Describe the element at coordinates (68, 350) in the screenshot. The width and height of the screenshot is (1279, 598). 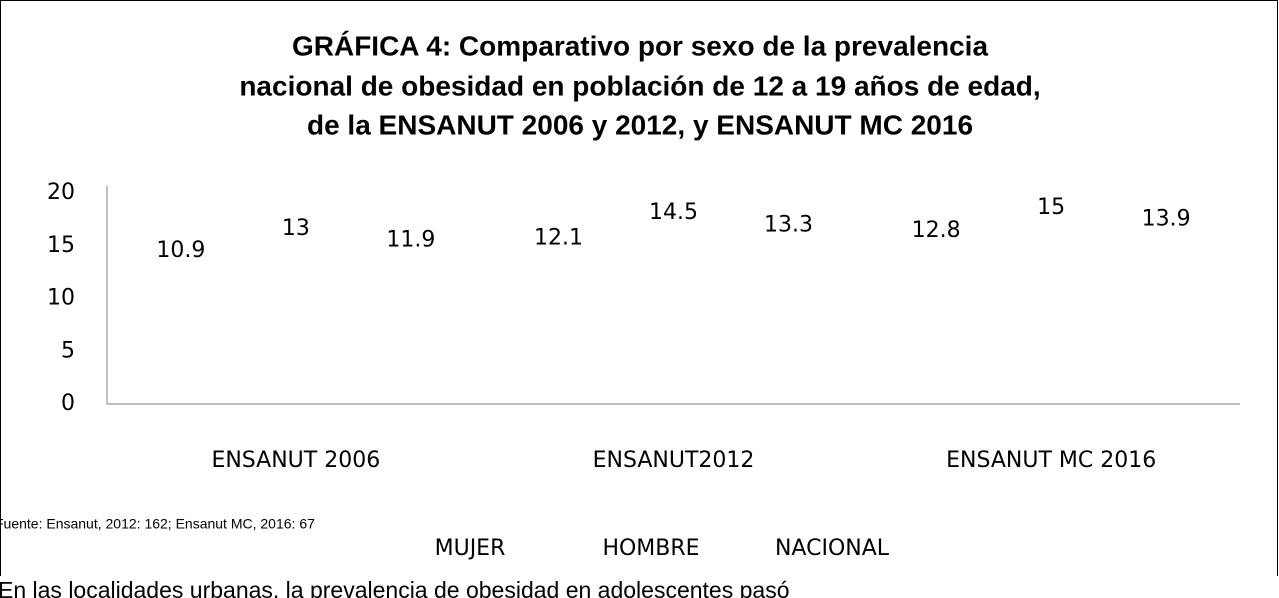
I see `y-tick-label: 5` at that location.